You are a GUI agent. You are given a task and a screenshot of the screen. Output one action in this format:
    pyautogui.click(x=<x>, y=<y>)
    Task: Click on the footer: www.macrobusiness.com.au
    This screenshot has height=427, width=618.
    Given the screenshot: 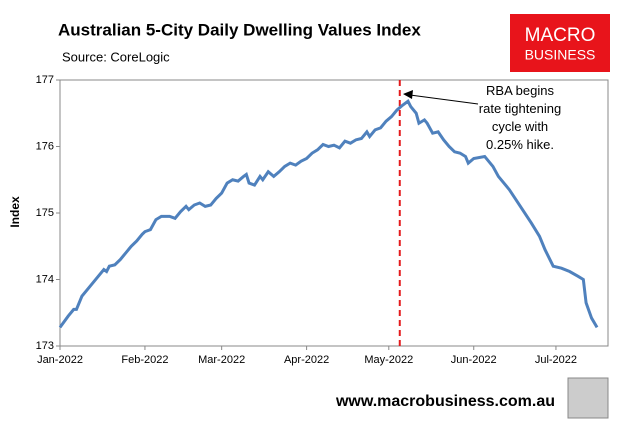 What is the action you would take?
    pyautogui.click(x=445, y=401)
    